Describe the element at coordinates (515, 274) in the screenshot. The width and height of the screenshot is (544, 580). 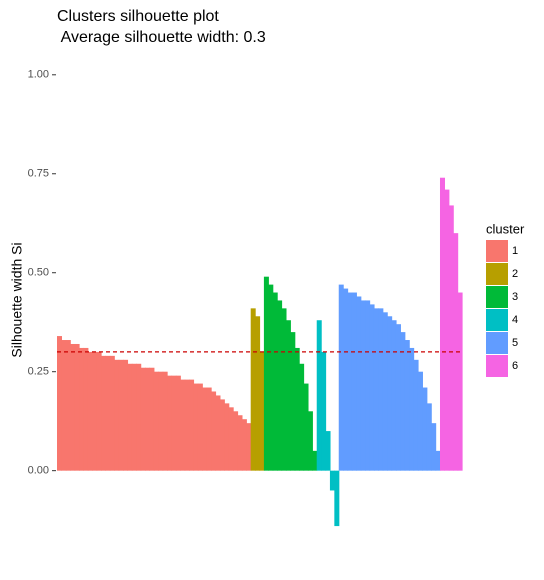
I see `legend-label: 2` at that location.